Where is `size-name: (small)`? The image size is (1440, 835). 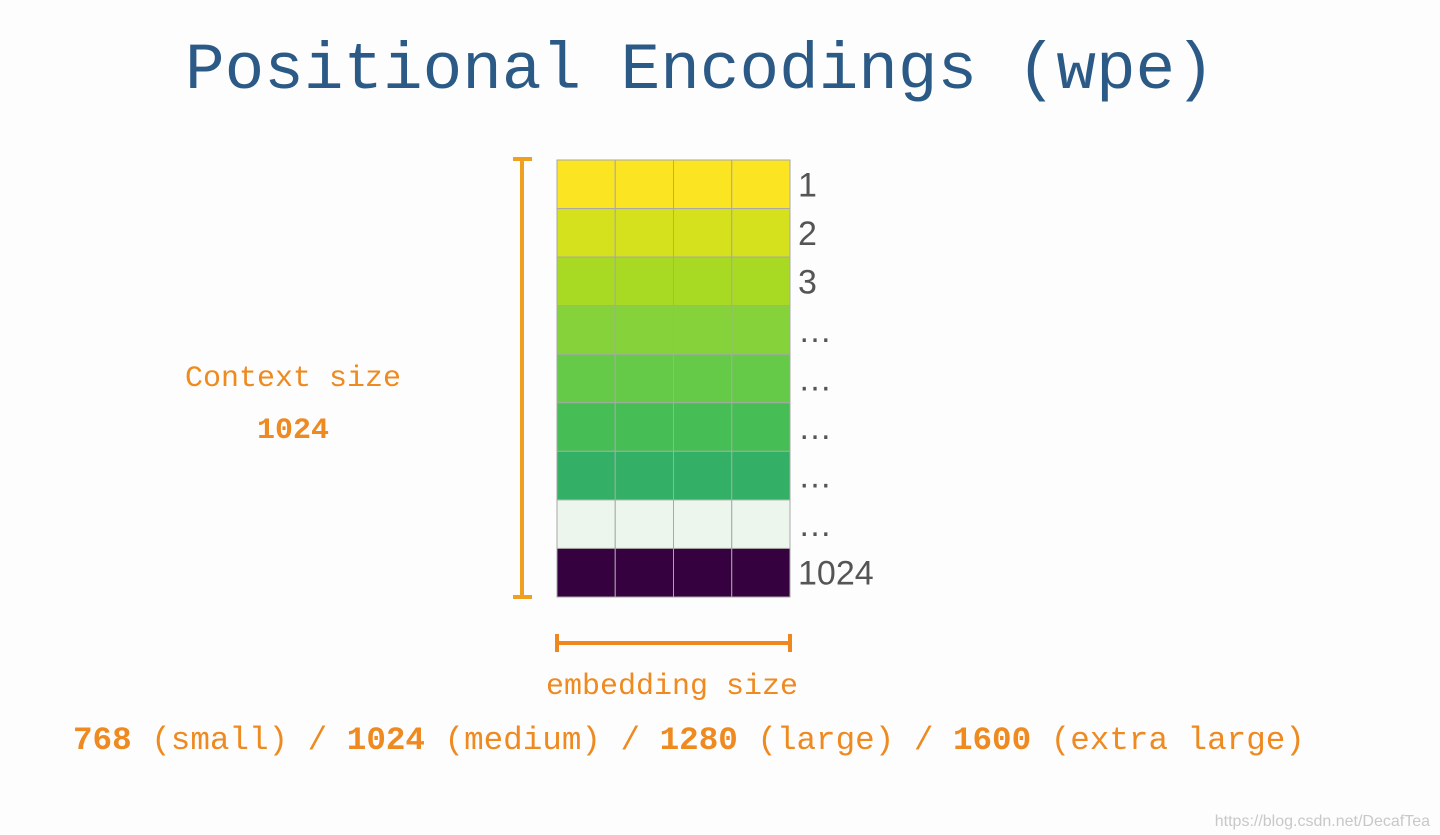
size-name: (small) is located at coordinates (219, 740).